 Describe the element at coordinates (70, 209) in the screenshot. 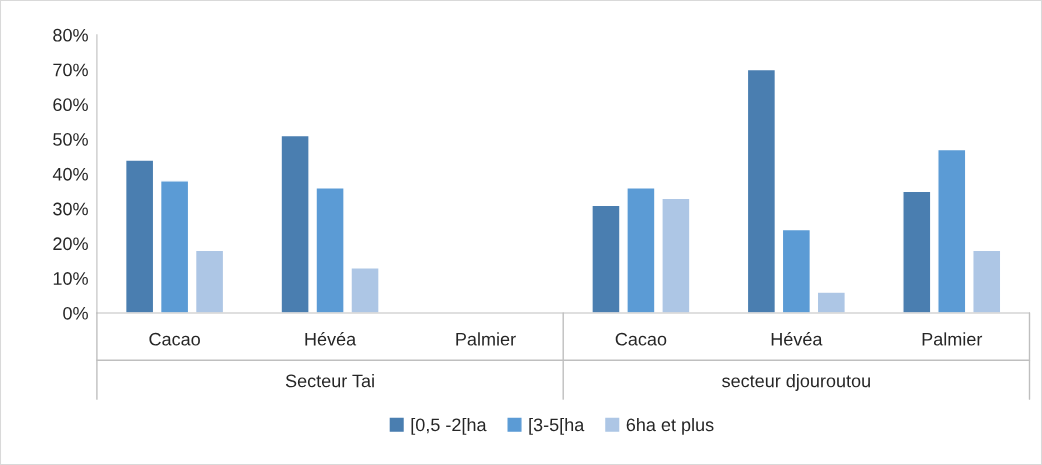

I see `y-tick-label: 30%` at that location.